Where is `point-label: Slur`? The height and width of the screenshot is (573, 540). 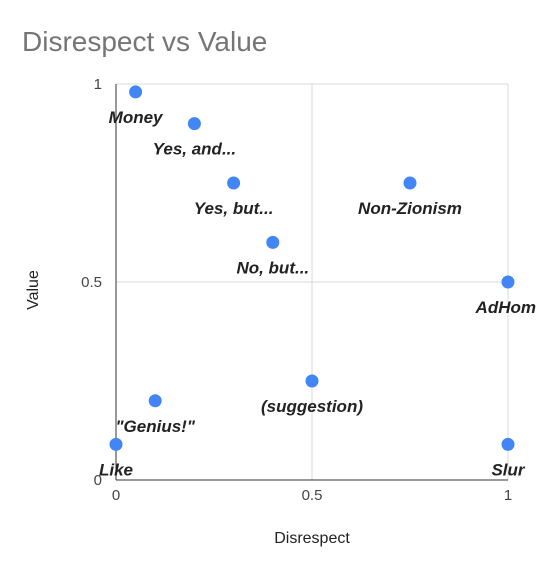
point-label: Slur is located at coordinates (508, 469).